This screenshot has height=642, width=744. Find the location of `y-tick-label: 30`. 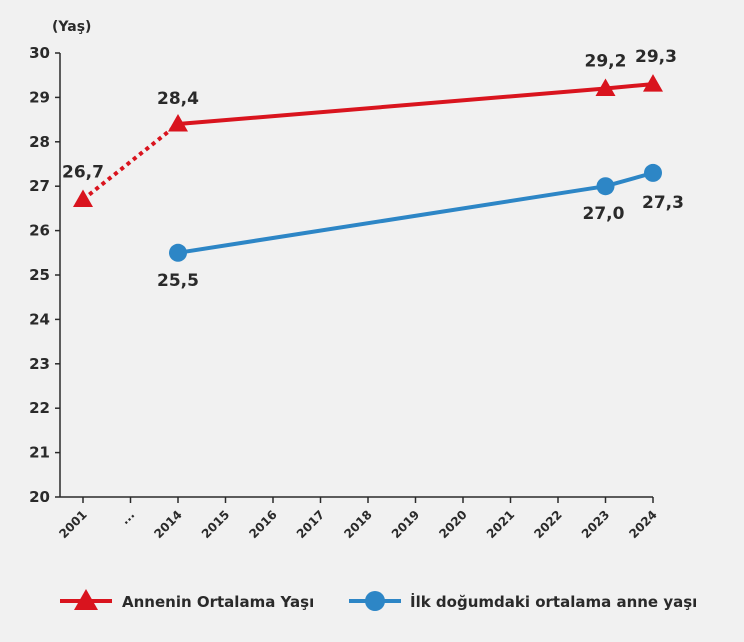

y-tick-label: 30 is located at coordinates (39, 53).